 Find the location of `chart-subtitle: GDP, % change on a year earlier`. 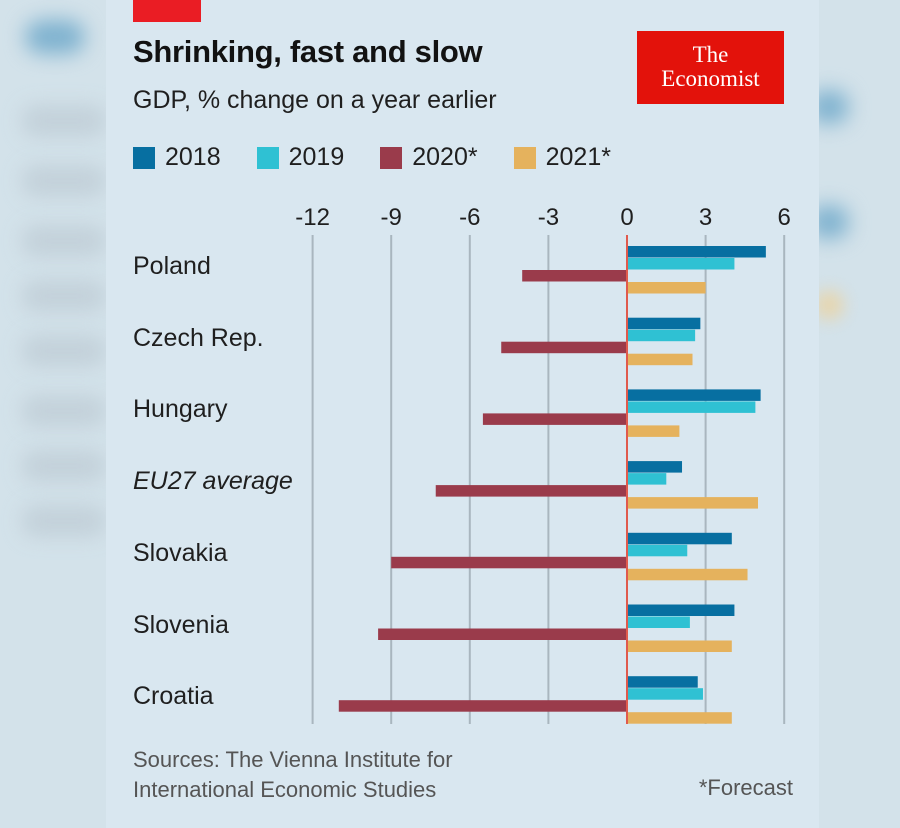

chart-subtitle: GDP, % change on a year earlier is located at coordinates (315, 100).